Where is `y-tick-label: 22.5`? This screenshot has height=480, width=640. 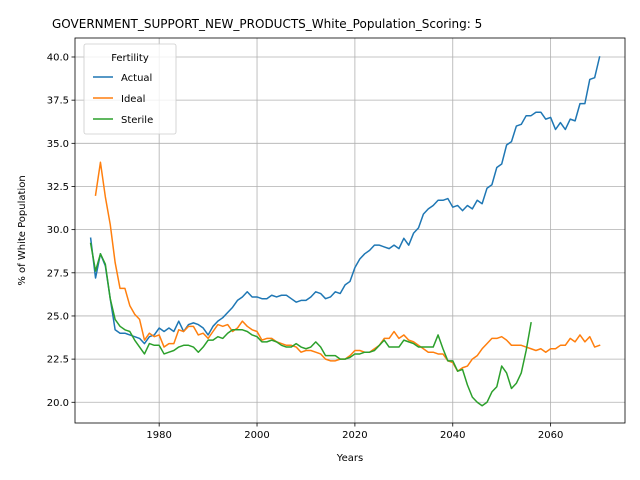 y-tick-label: 22.5 is located at coordinates (58, 360).